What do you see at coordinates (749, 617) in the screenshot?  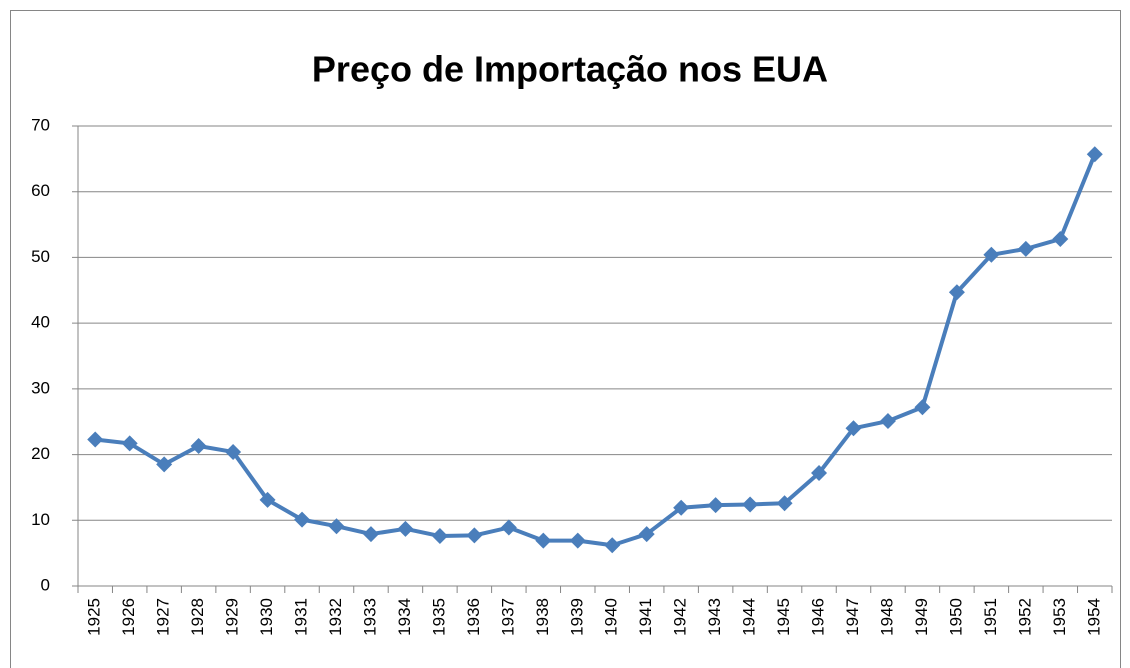 I see `x-tick-label: 1944` at bounding box center [749, 617].